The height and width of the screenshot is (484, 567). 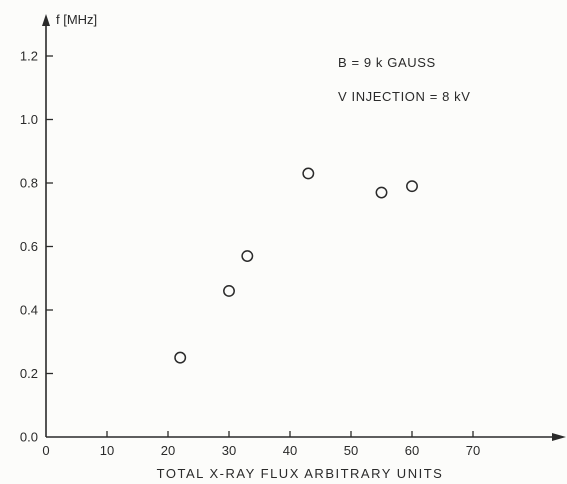 What do you see at coordinates (473, 450) in the screenshot?
I see `x-tick-label: 70` at bounding box center [473, 450].